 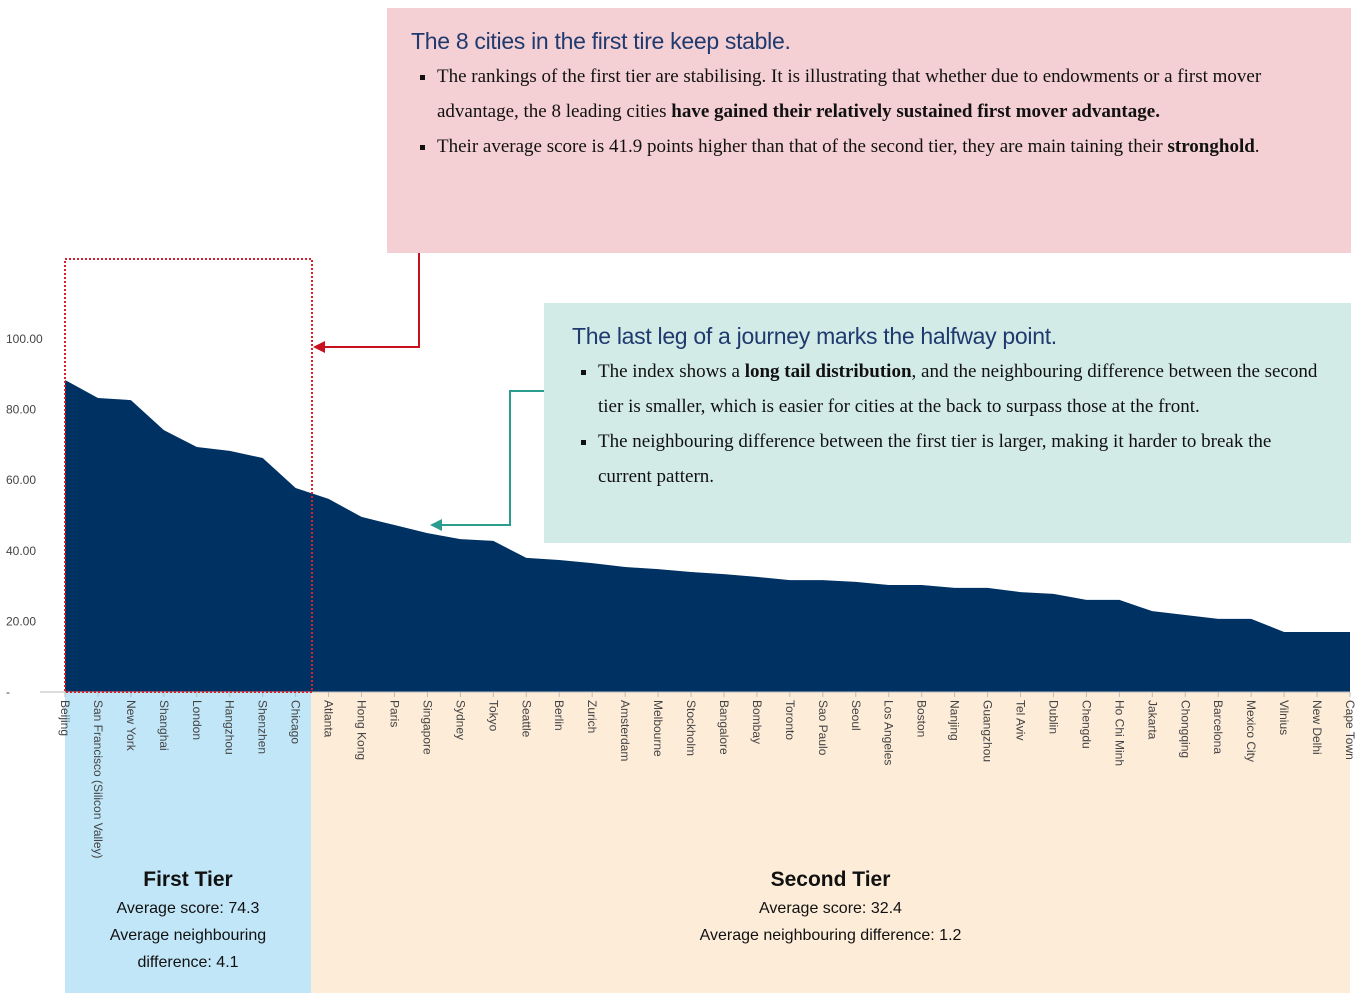 I want to click on x-tick-label: Atlanta, so click(x=329, y=719).